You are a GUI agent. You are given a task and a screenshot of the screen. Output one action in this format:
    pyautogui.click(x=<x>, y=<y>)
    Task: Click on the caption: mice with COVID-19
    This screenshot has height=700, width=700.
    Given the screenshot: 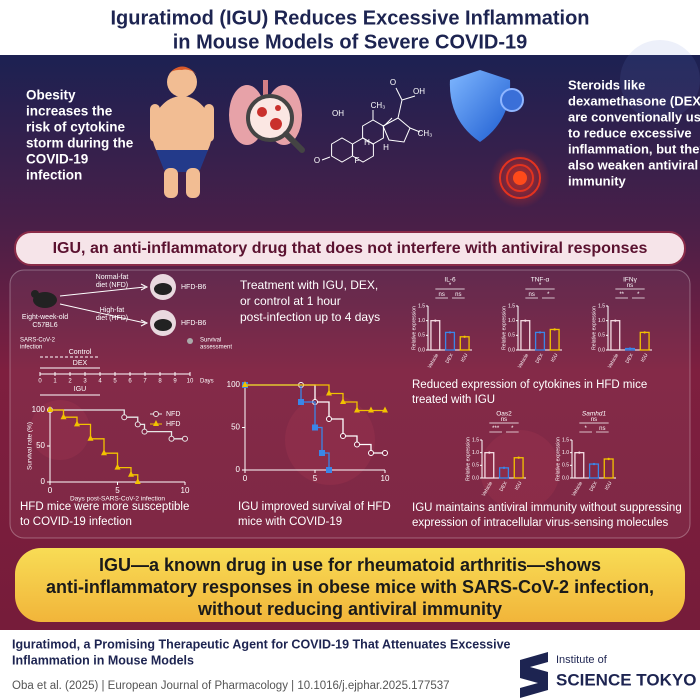 What is the action you would take?
    pyautogui.click(x=290, y=522)
    